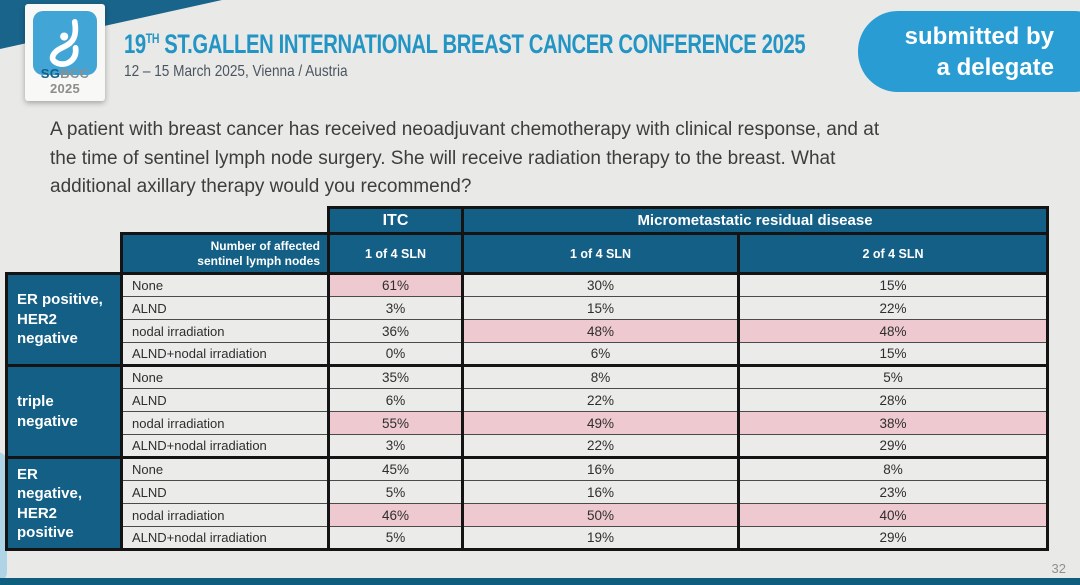 The image size is (1080, 585). I want to click on badge-line-1: submitted by, so click(979, 36).